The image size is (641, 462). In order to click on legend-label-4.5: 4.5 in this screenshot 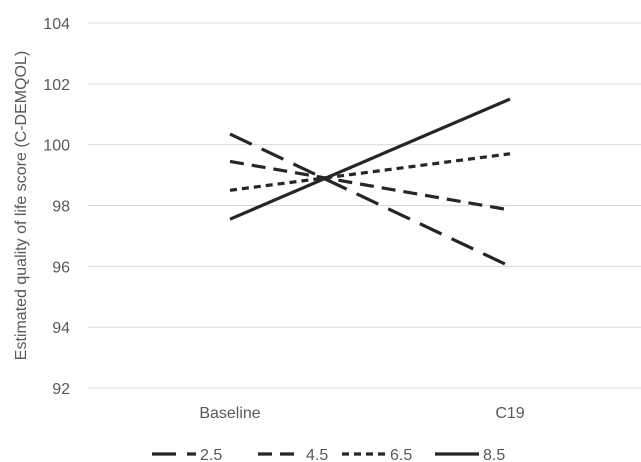, I will do `click(317, 454)`.